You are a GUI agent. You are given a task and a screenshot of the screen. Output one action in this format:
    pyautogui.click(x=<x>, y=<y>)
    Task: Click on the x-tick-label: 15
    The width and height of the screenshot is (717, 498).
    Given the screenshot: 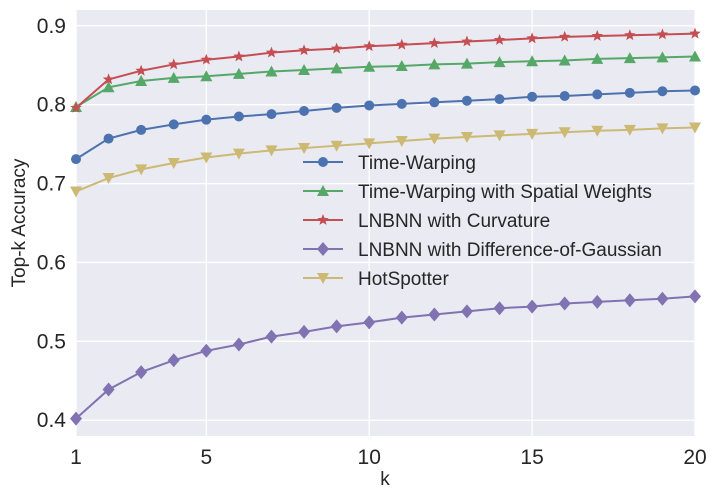 What is the action you would take?
    pyautogui.click(x=531, y=457)
    